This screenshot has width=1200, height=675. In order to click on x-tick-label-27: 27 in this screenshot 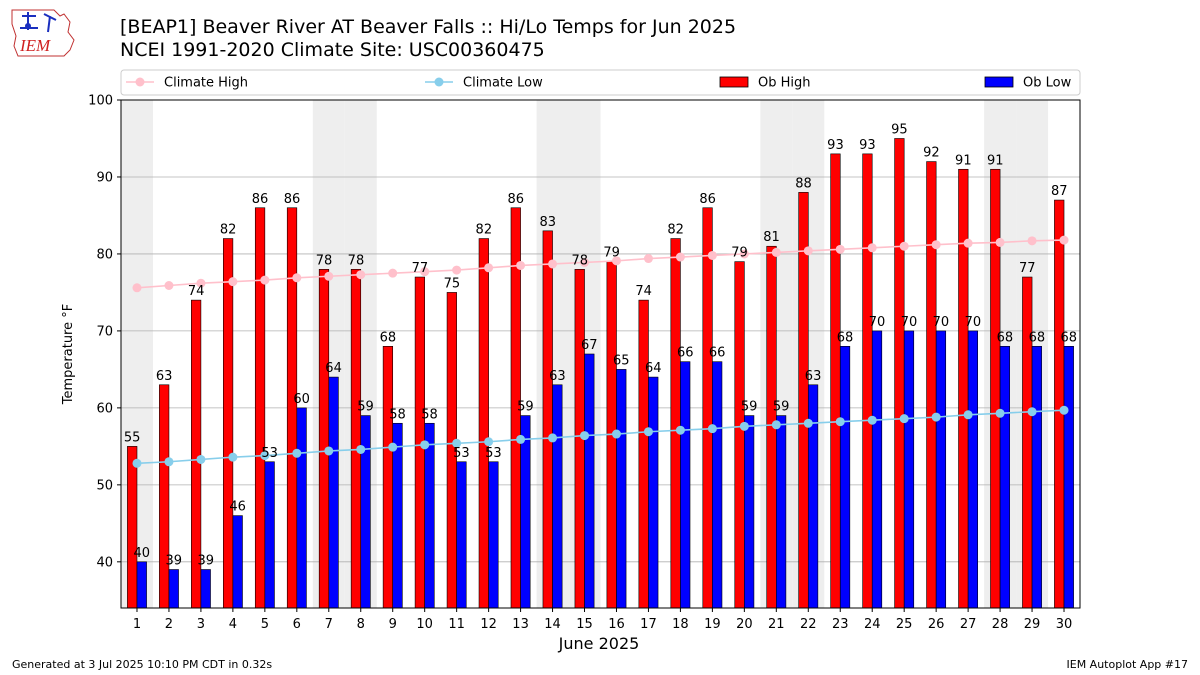, I will do `click(968, 624)`.